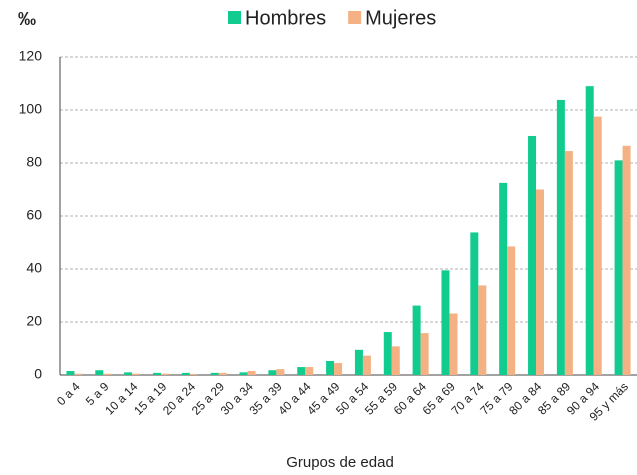  What do you see at coordinates (34, 268) in the screenshot?
I see `y-tick-label: 40` at bounding box center [34, 268].